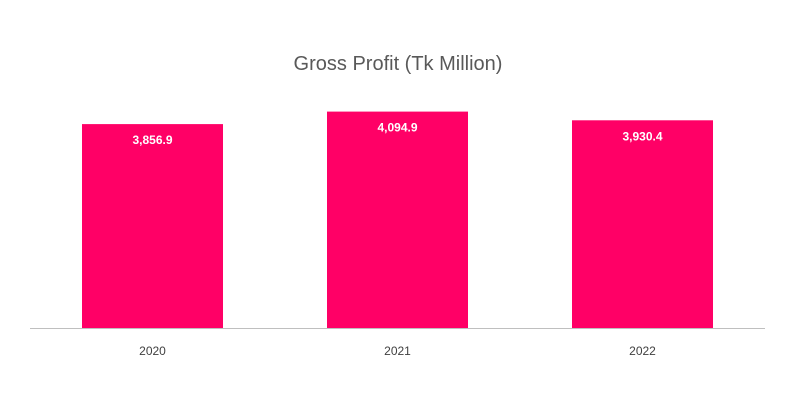  What do you see at coordinates (397, 128) in the screenshot?
I see `data-label-2021: 4,094.9` at bounding box center [397, 128].